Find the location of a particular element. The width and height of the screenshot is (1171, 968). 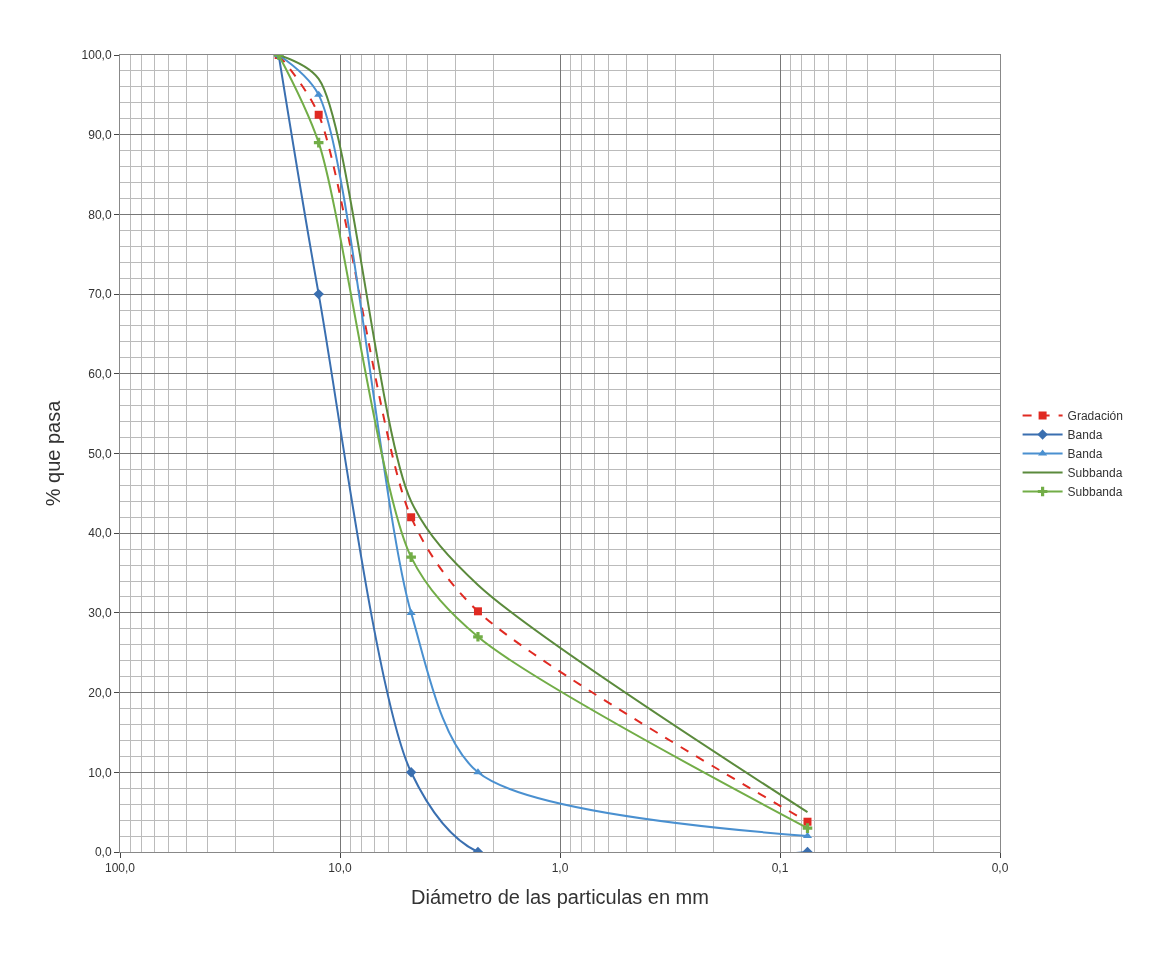

y-tick-label: 70,0 is located at coordinates (100, 294).